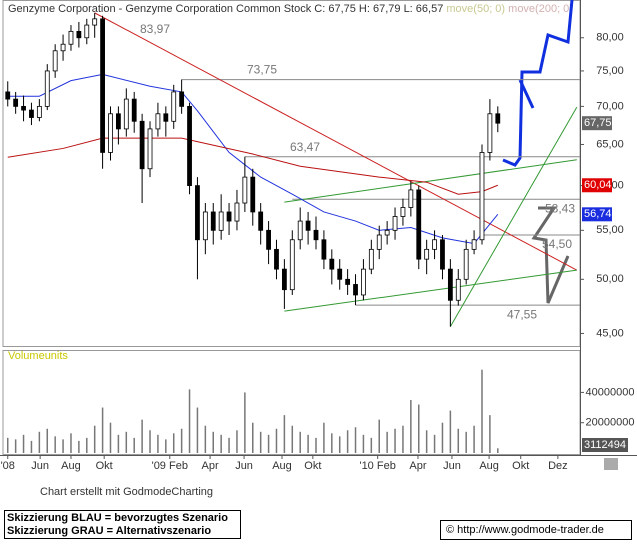 The height and width of the screenshot is (550, 637). I want to click on level-label: 58,43, so click(560, 208).